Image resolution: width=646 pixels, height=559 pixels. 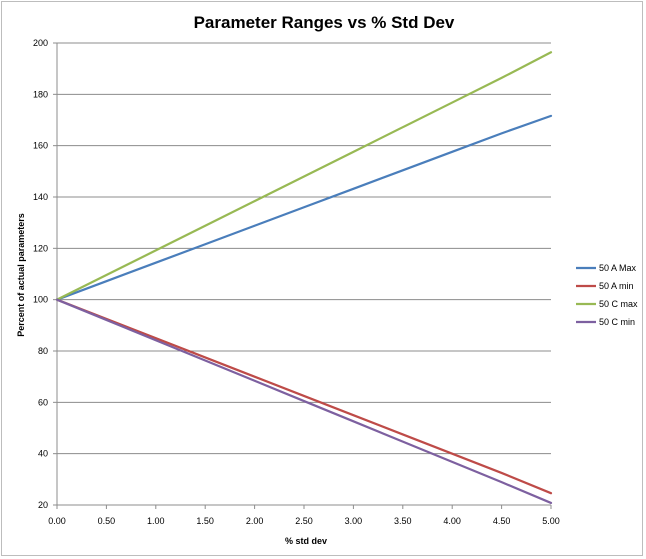 I want to click on x-tick-label: 0.00, so click(x=57, y=521).